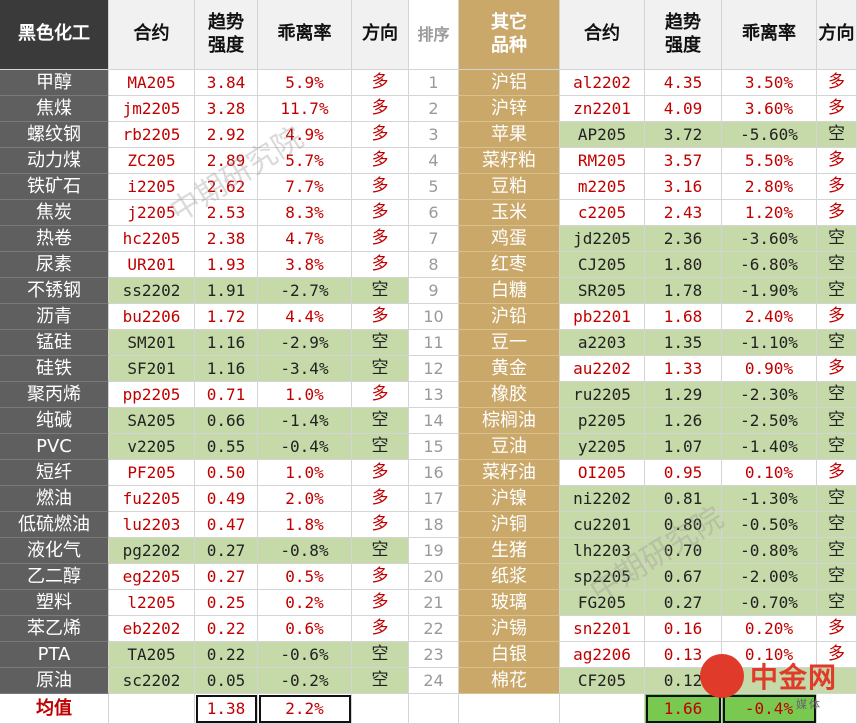  I want to click on rank-number: 7, so click(434, 239).